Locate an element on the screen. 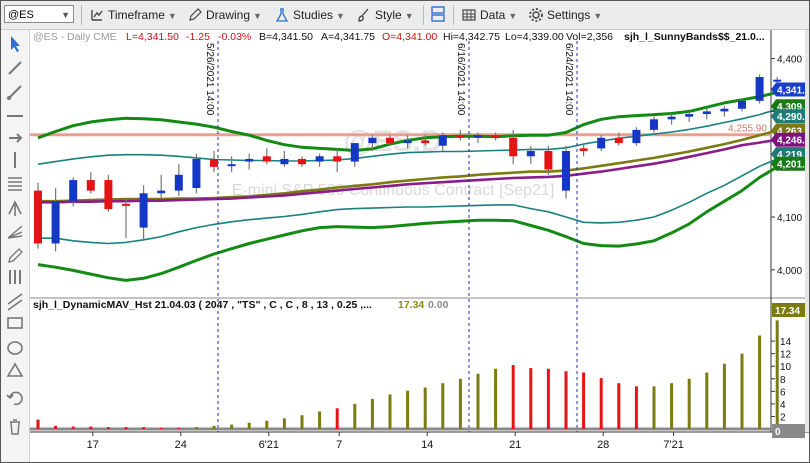 The height and width of the screenshot is (463, 810). timeframe-button: Timeframe ▼ is located at coordinates (133, 15).